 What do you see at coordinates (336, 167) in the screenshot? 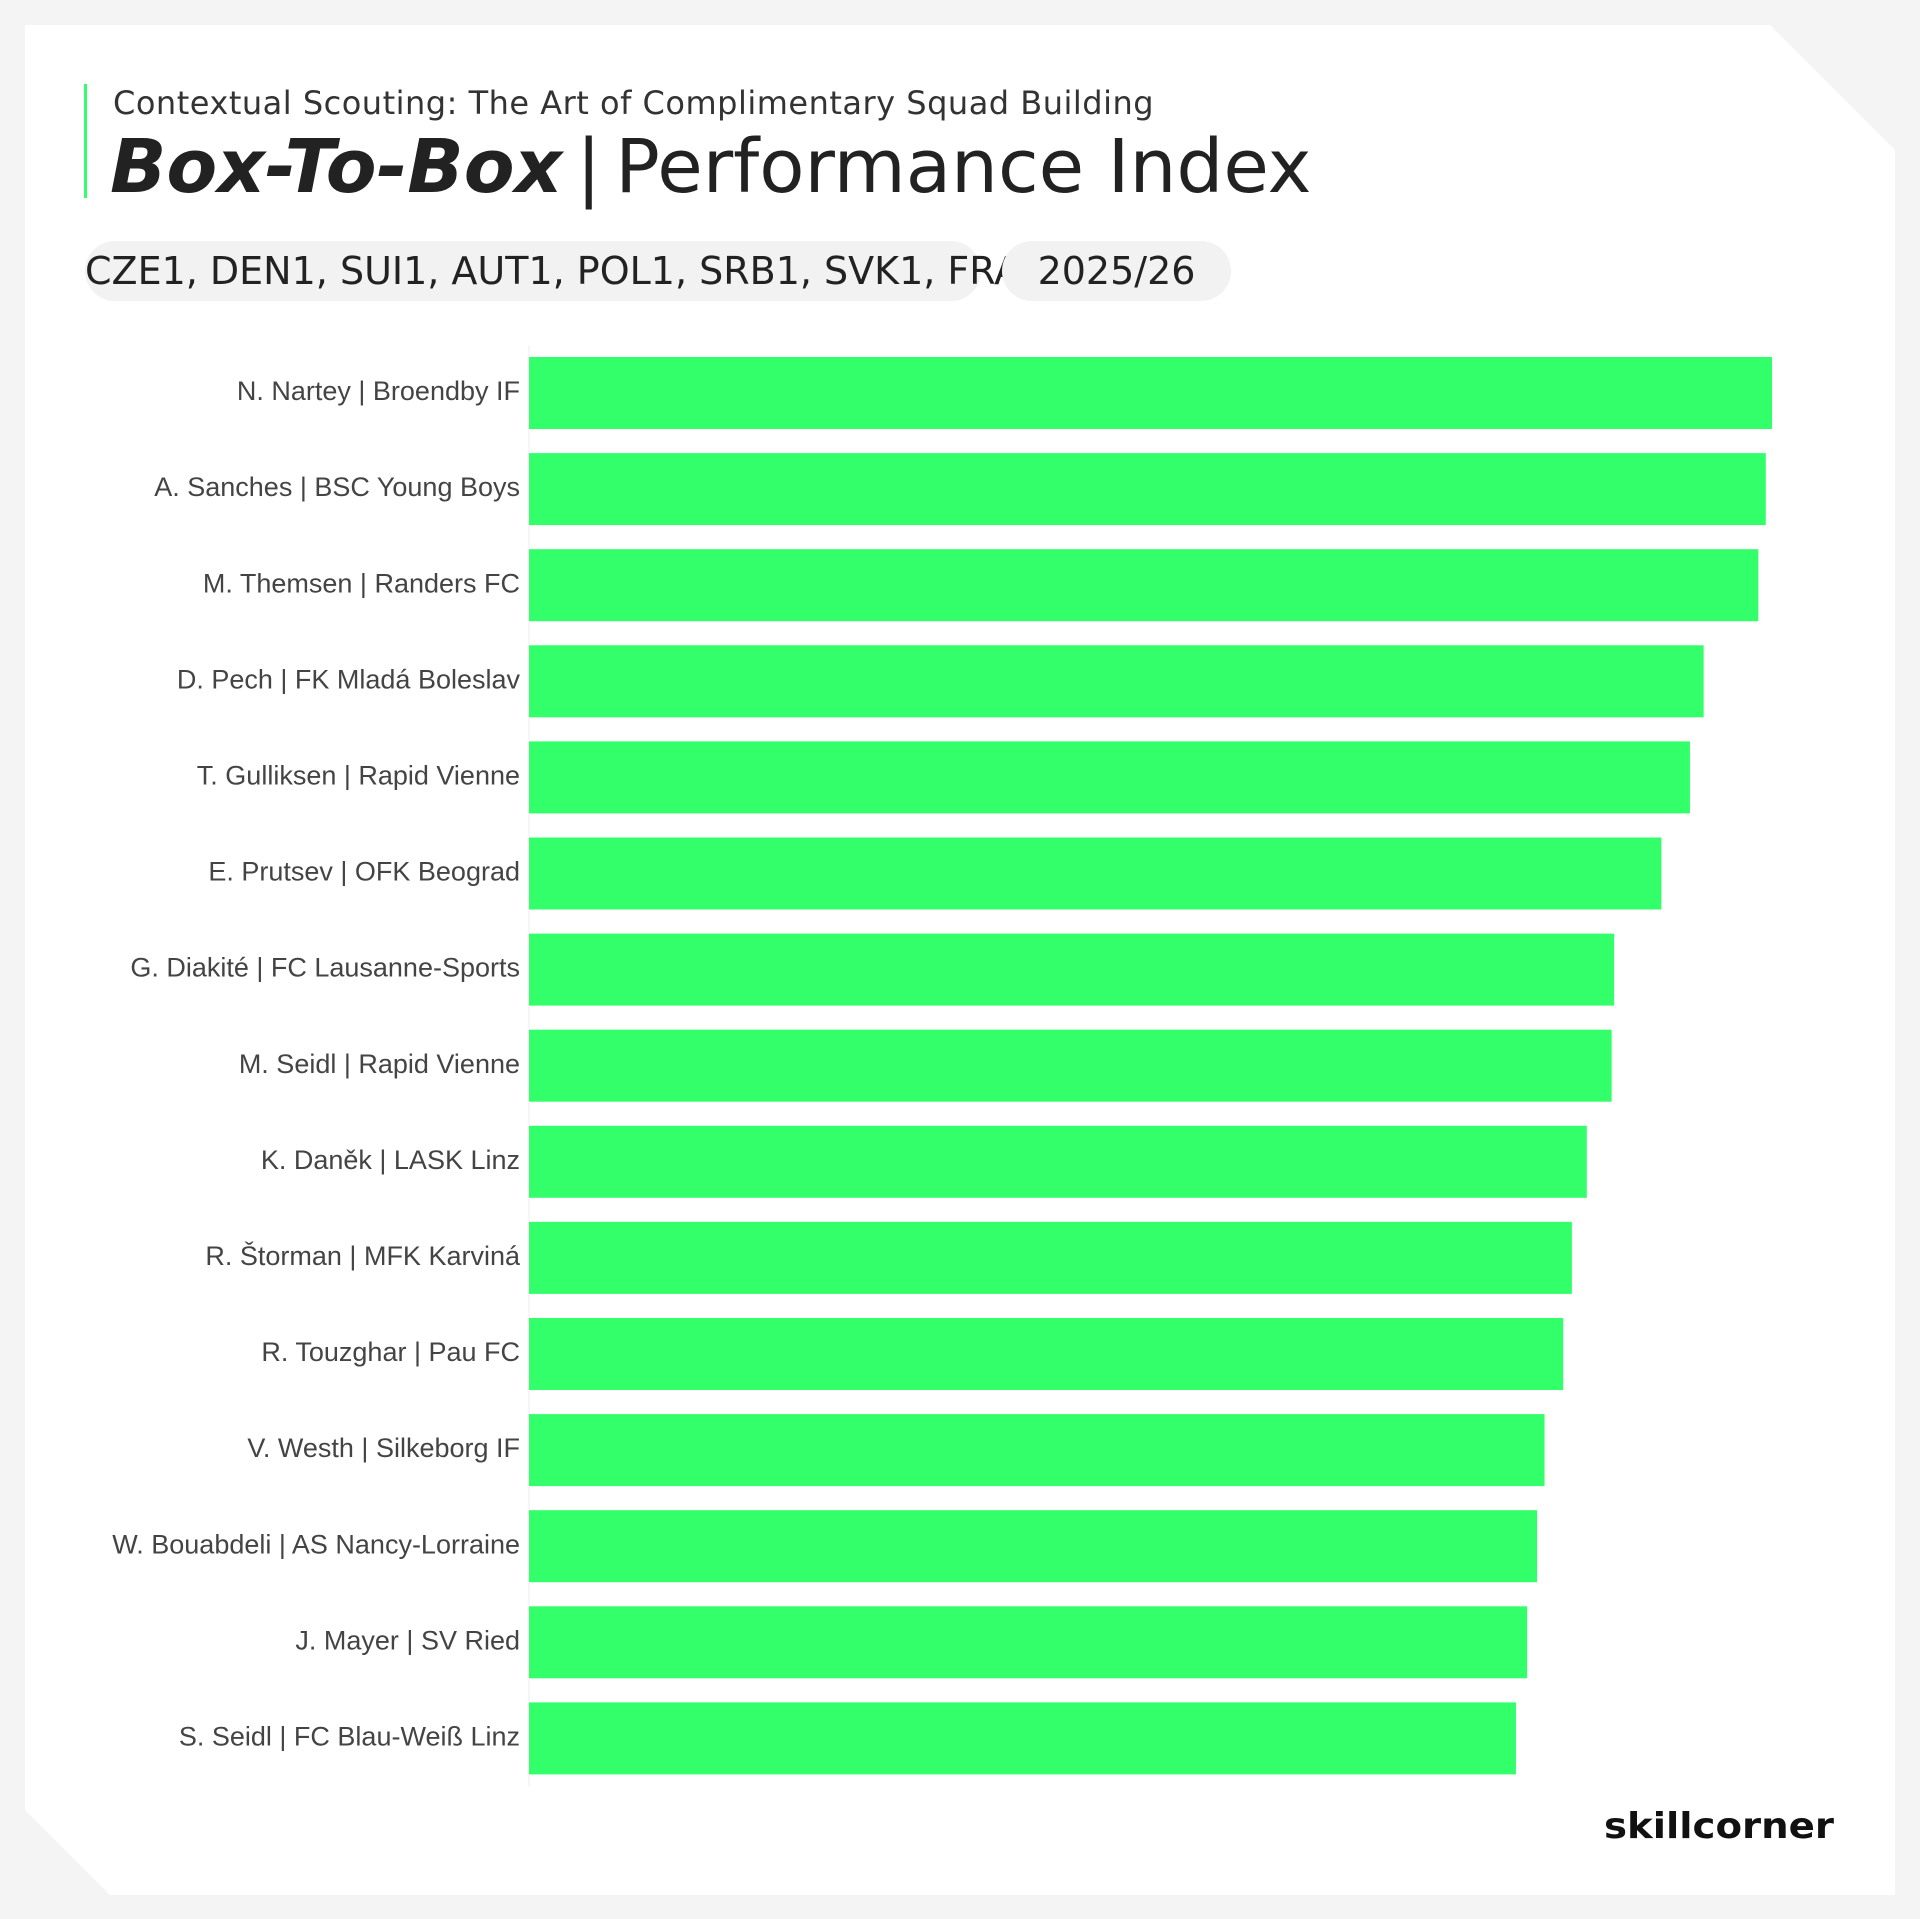
I see `title-bold-part: Box-To-Box` at bounding box center [336, 167].